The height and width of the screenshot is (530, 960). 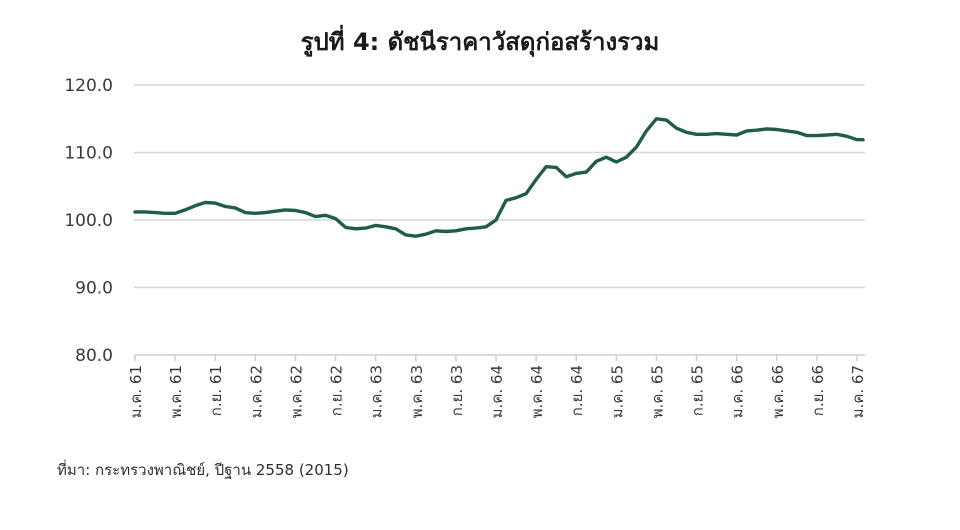 I want to click on x-tick-label: ม.ค. 66, so click(x=738, y=391).